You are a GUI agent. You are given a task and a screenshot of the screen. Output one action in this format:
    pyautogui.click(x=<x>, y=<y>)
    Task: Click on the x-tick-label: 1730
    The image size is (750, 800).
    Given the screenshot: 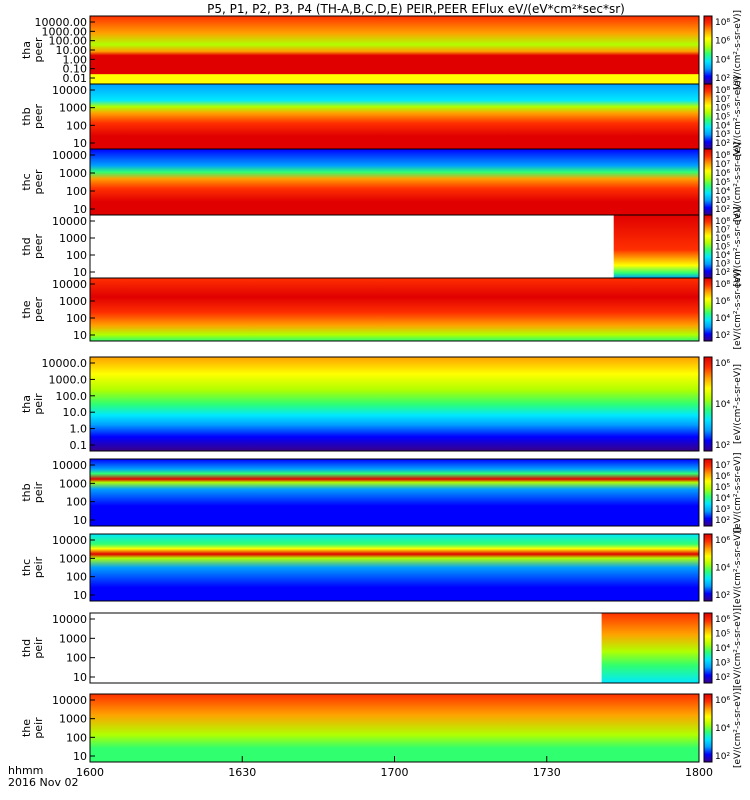 What is the action you would take?
    pyautogui.click(x=547, y=772)
    